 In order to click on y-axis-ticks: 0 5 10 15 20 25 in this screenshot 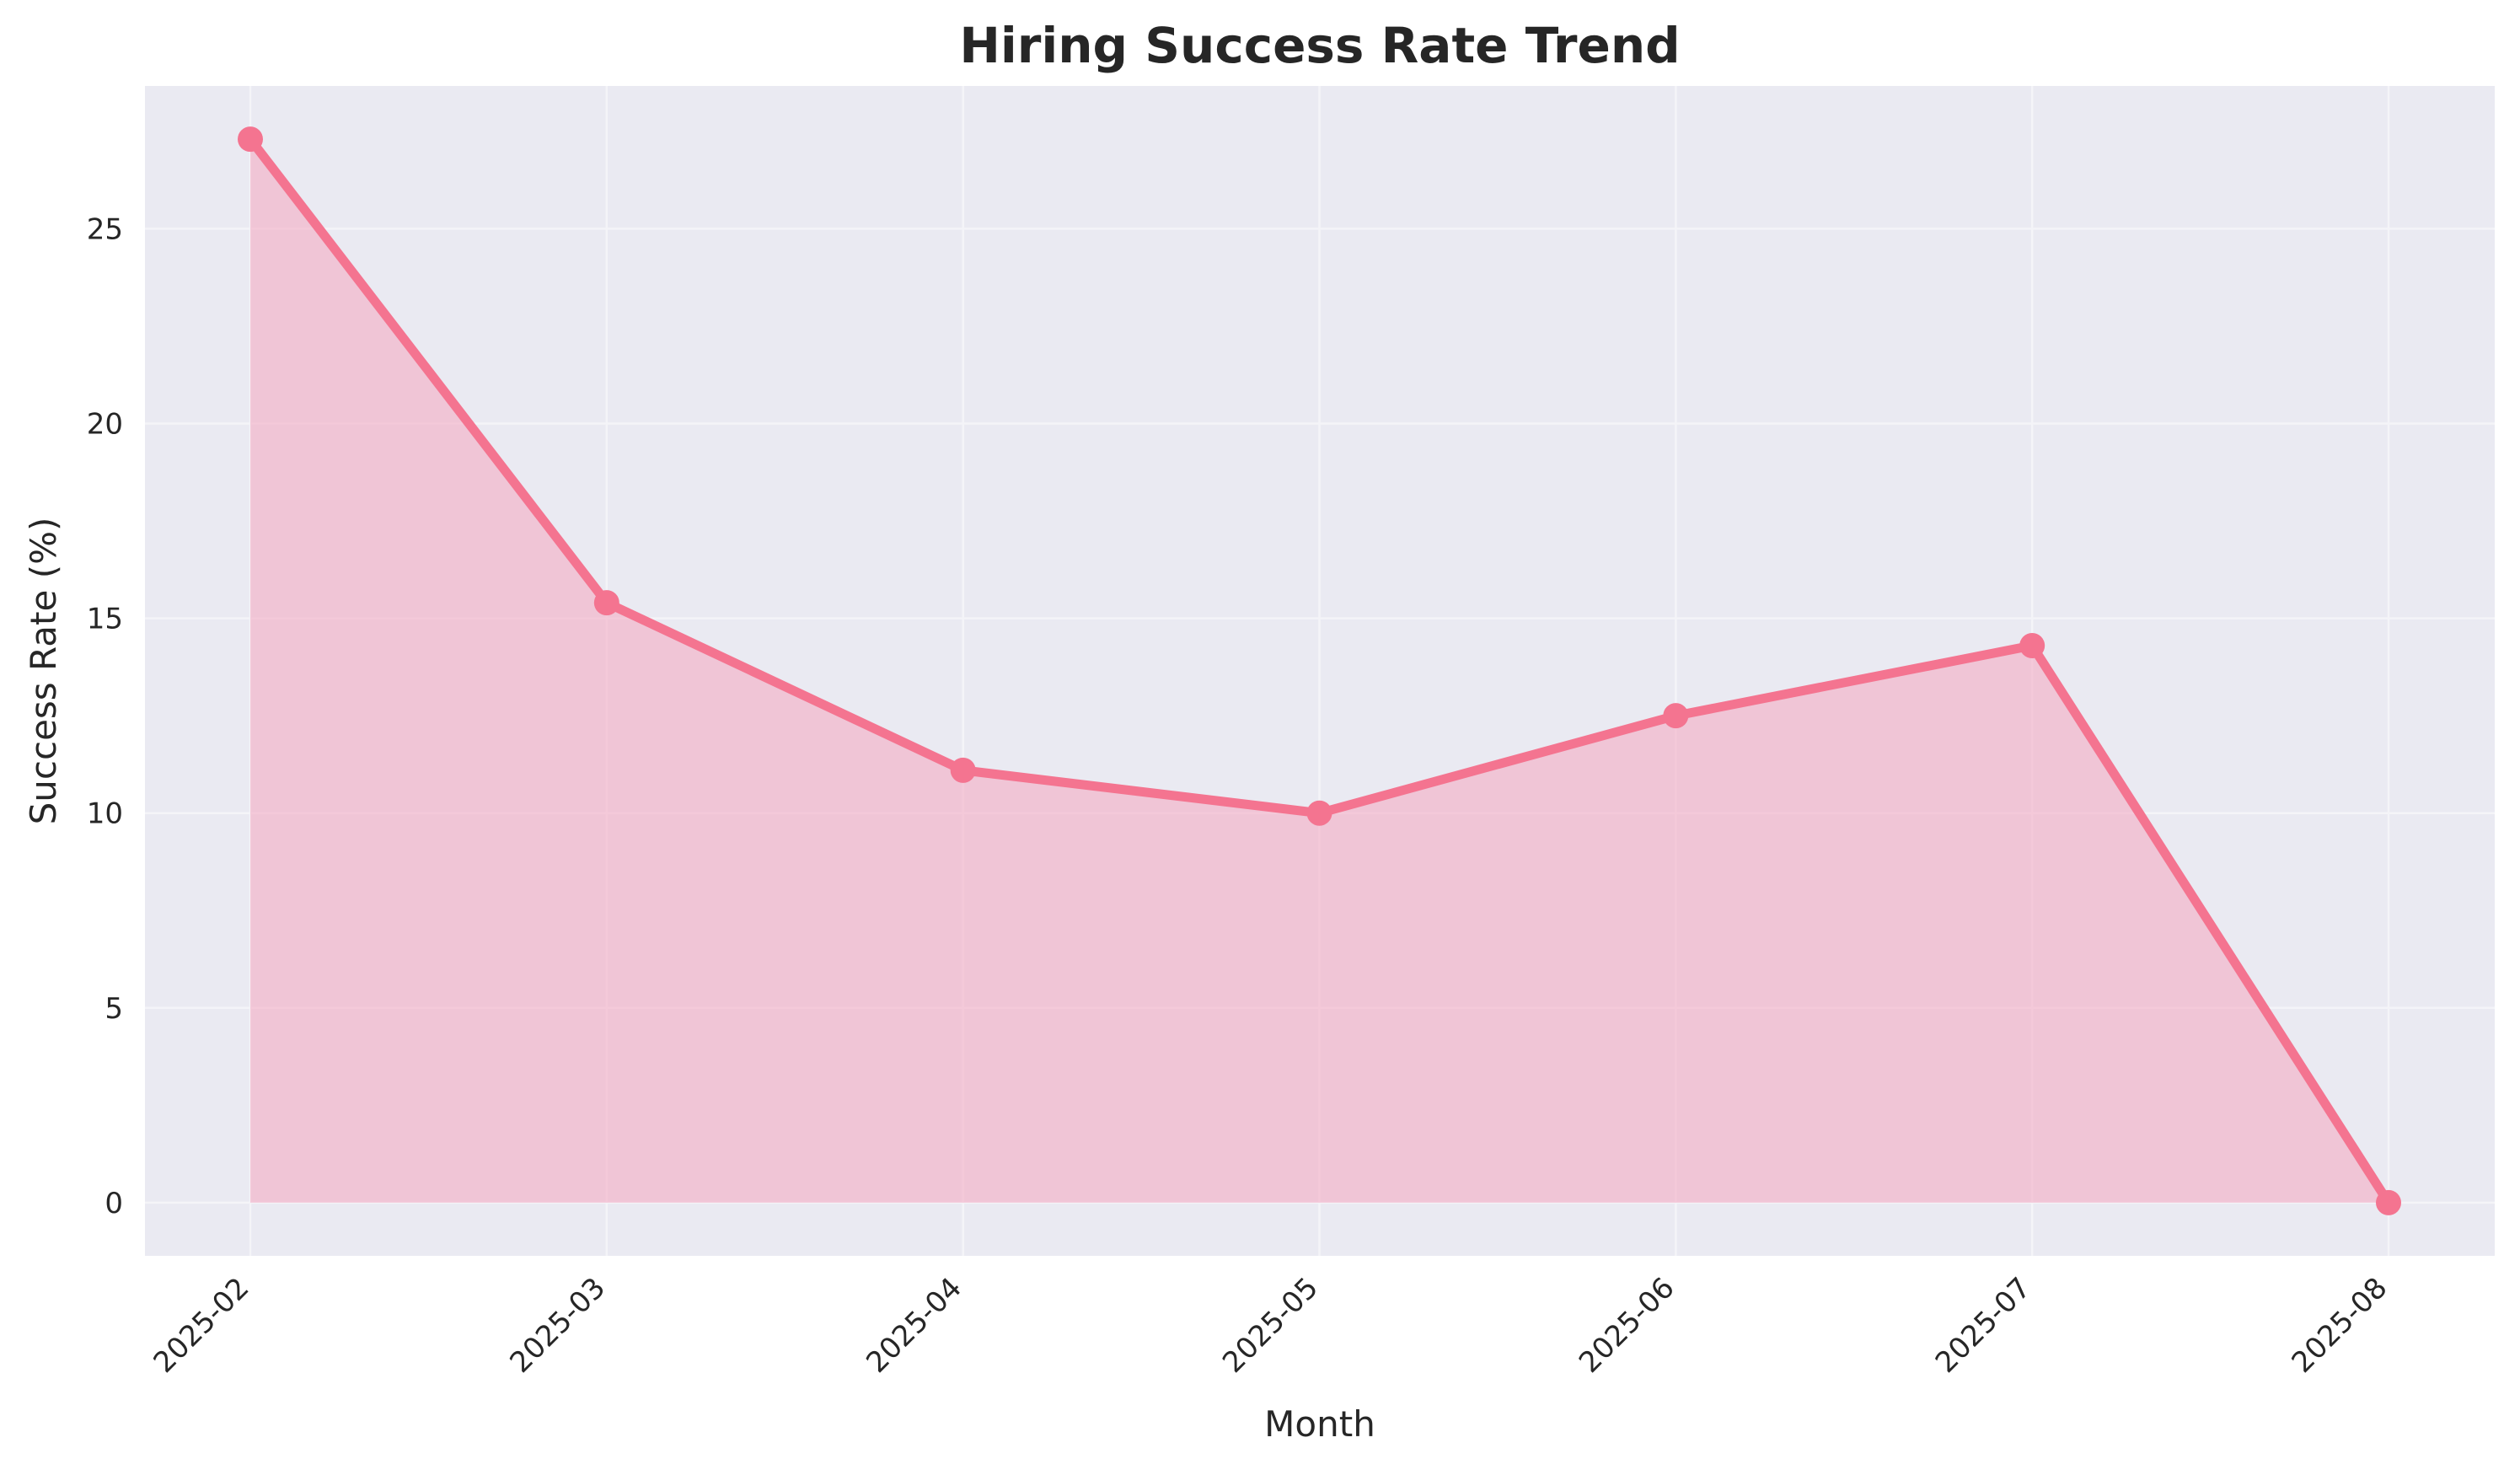, I will do `click(105, 716)`.